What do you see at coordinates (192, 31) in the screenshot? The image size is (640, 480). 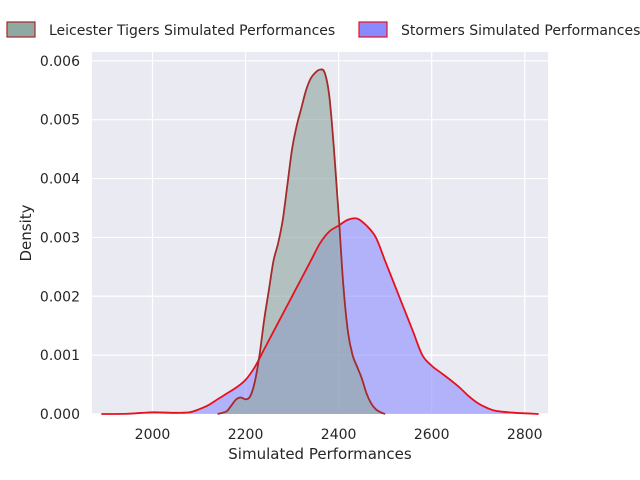 I see `legend-label-leicester-tigers: Leicester Tigers Simulated Performances` at bounding box center [192, 31].